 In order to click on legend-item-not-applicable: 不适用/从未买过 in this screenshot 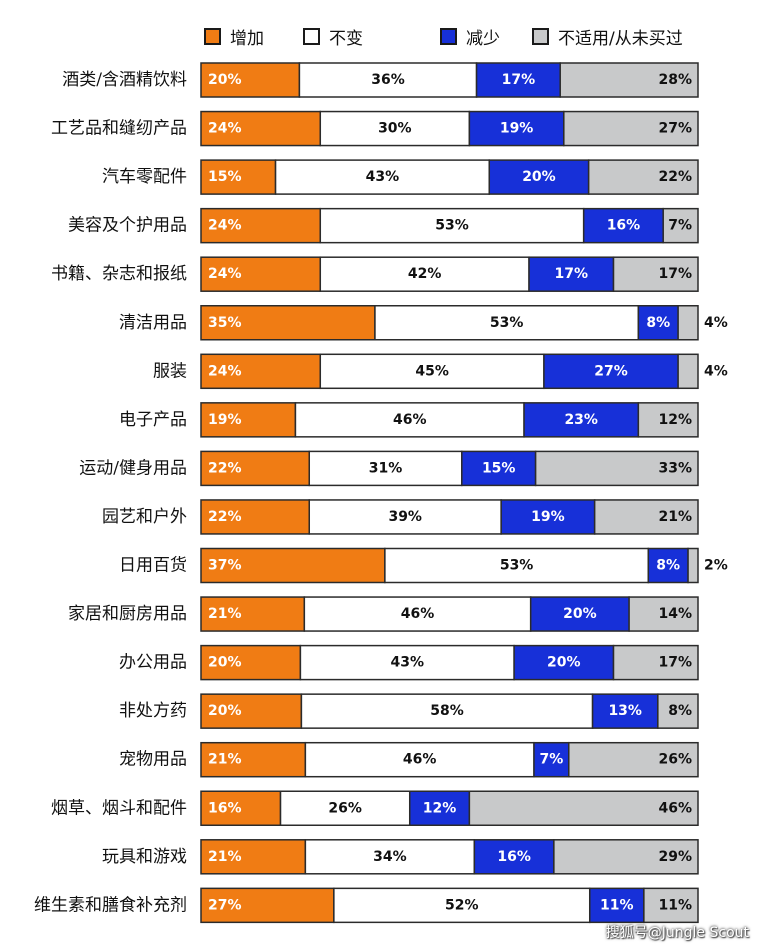, I will do `click(607, 36)`.